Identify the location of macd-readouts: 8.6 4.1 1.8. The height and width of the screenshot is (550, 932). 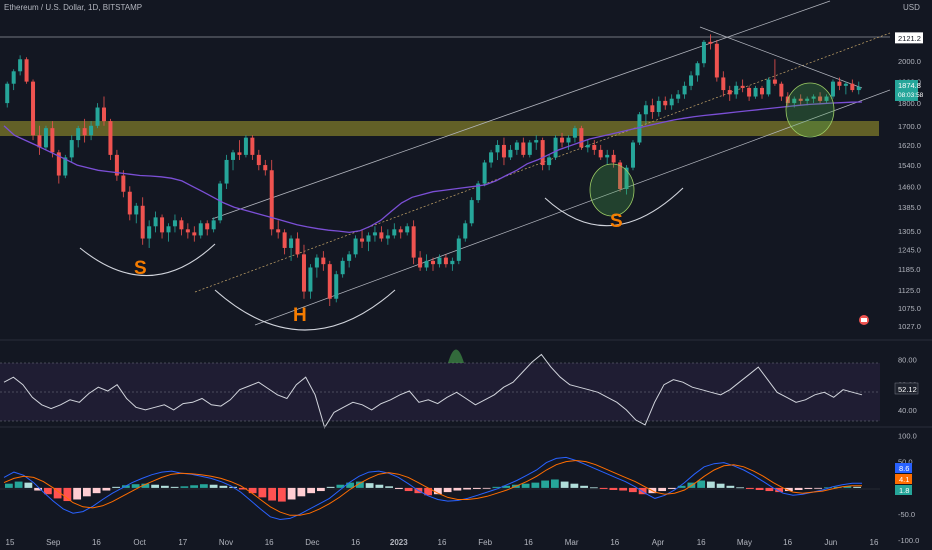
(903, 479).